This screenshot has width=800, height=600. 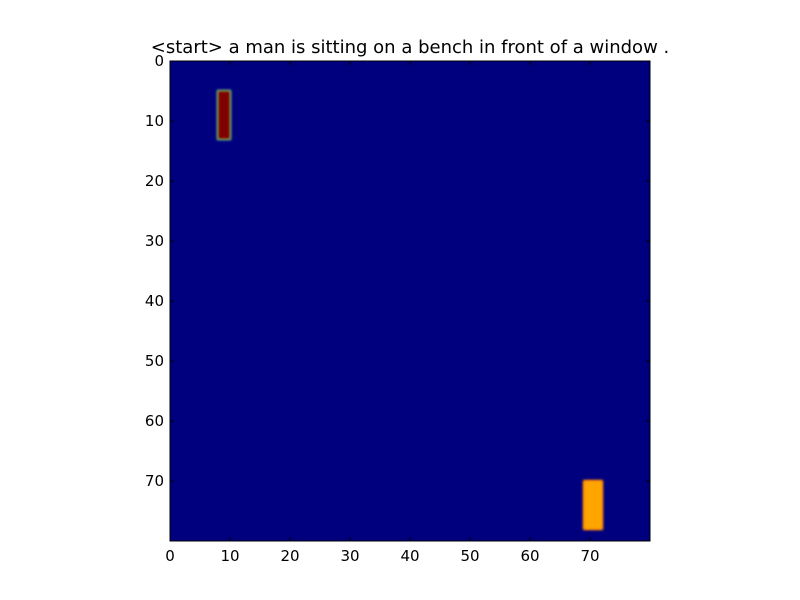 What do you see at coordinates (289, 556) in the screenshot?
I see `x-tick-label: 20` at bounding box center [289, 556].